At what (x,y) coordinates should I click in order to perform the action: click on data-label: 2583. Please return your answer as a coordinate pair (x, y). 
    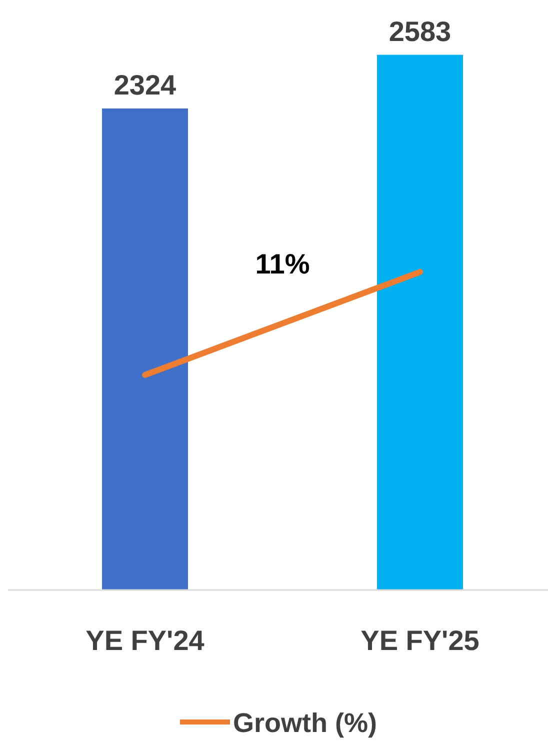
    Looking at the image, I should click on (420, 31).